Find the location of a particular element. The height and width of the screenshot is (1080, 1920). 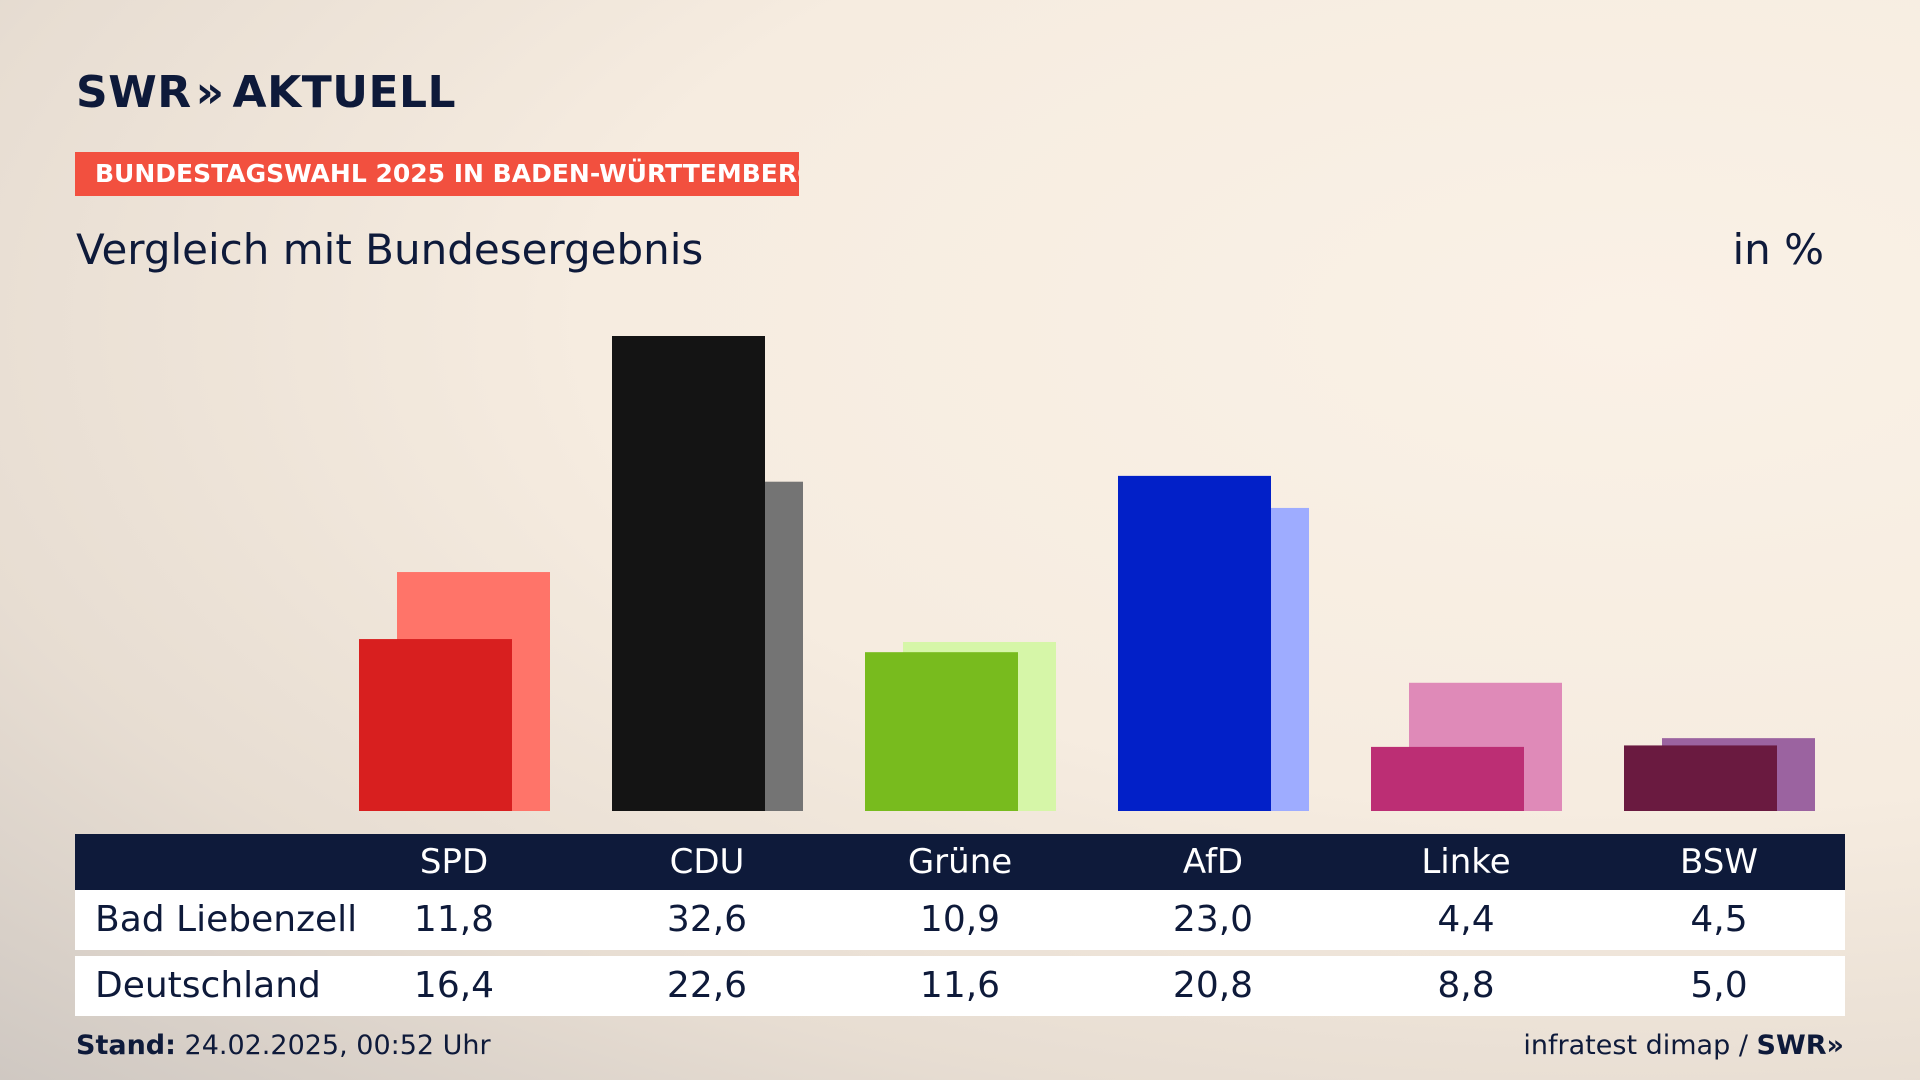

stand-label: Stand: is located at coordinates (126, 1045).